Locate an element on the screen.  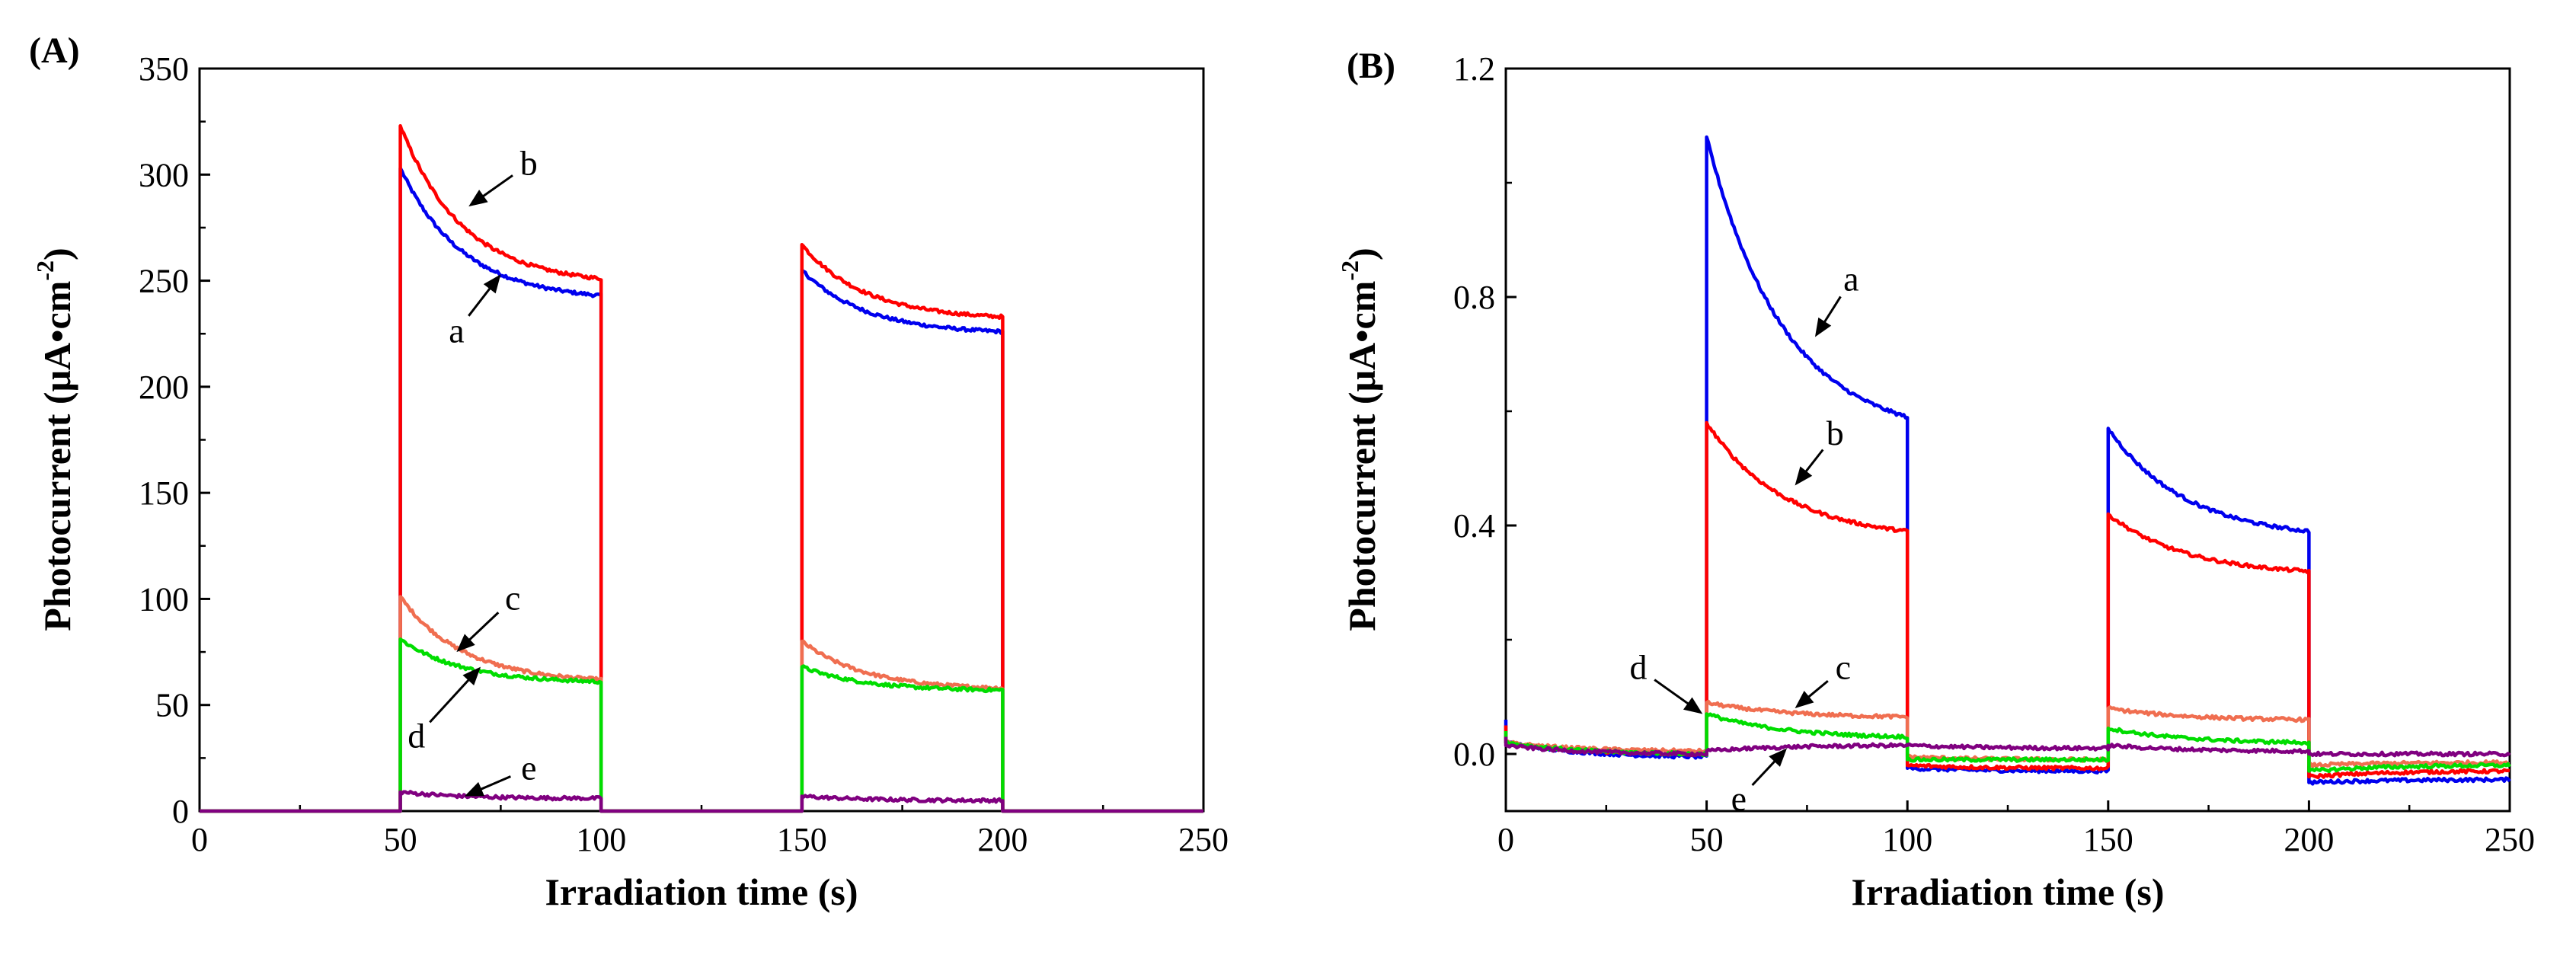
y-tick-label: 150 is located at coordinates (164, 493).